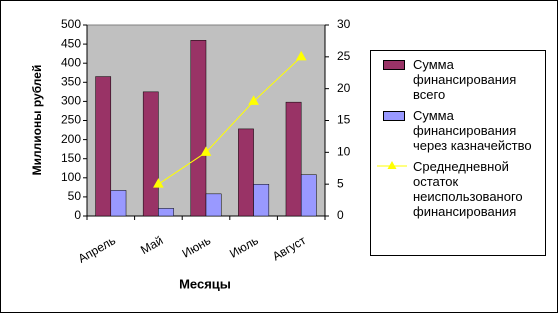 The width and height of the screenshot is (559, 314). I want to click on y-tick-label: 100, so click(71, 177).